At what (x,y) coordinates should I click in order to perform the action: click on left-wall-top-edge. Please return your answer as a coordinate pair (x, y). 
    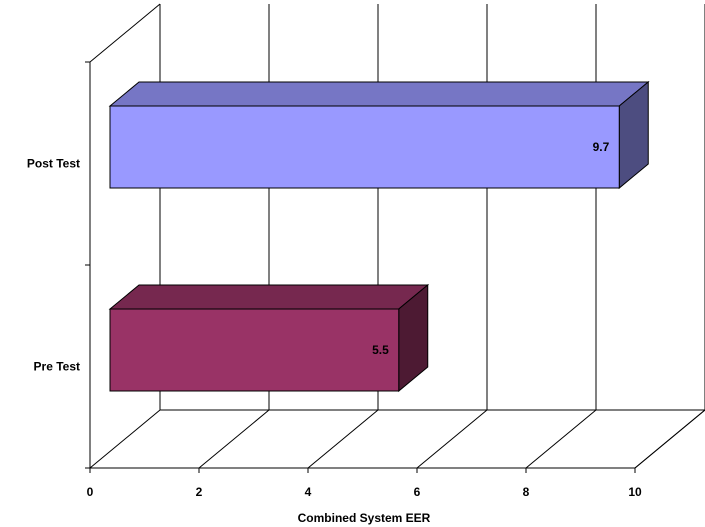
    Looking at the image, I should click on (125, 33).